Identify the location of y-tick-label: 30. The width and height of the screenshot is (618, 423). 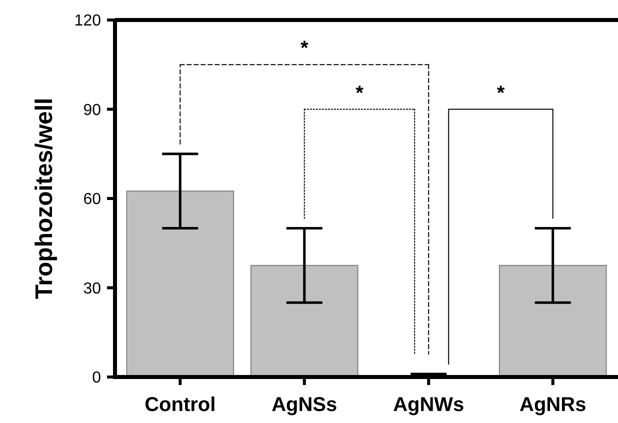
(92, 289).